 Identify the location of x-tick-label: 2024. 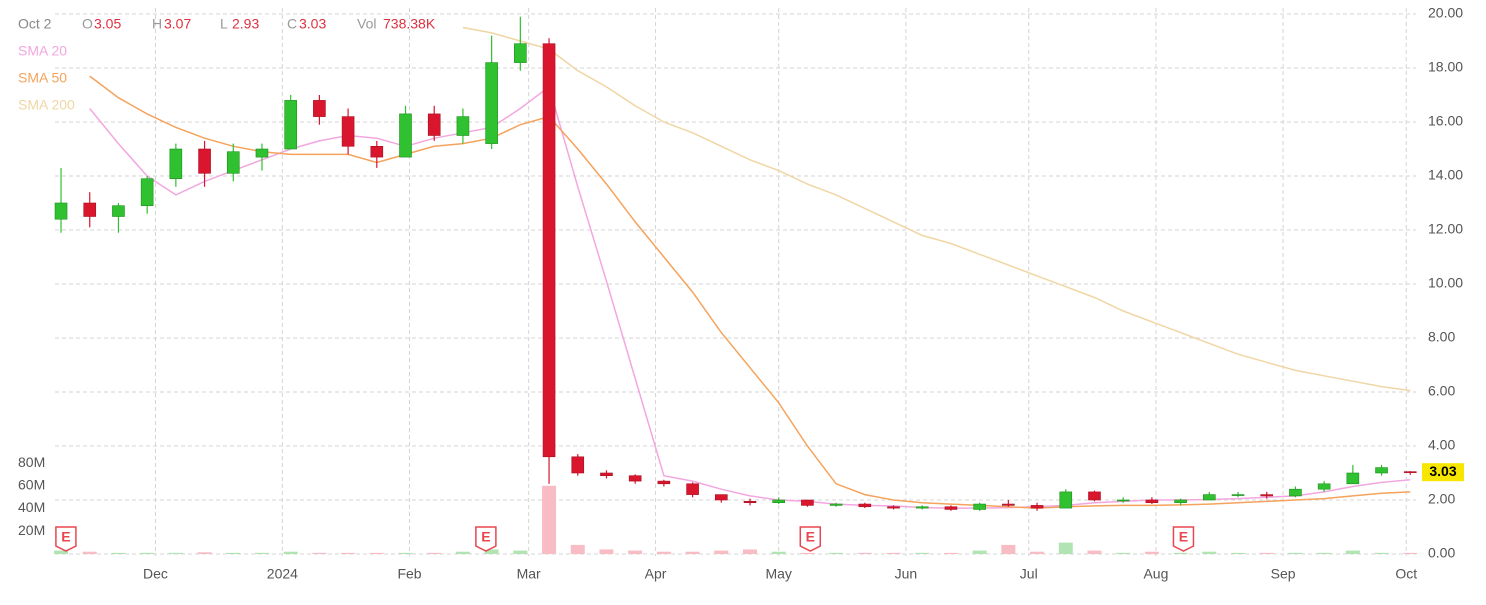
(282, 574).